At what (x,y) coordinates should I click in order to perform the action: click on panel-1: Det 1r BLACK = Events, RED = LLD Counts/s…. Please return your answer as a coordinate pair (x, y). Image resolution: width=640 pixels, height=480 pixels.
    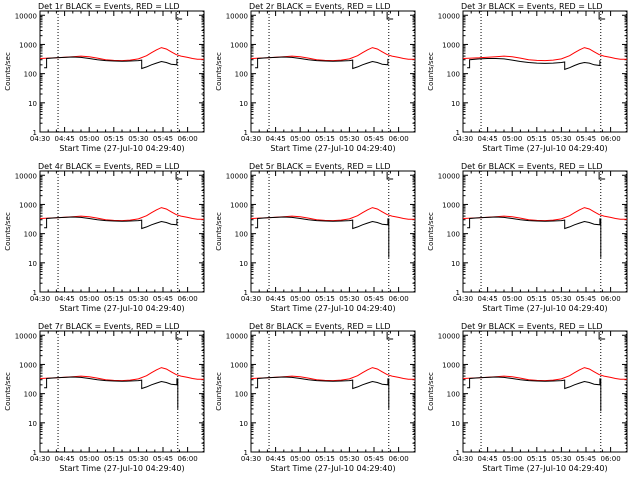
    Looking at the image, I should click on (104, 77).